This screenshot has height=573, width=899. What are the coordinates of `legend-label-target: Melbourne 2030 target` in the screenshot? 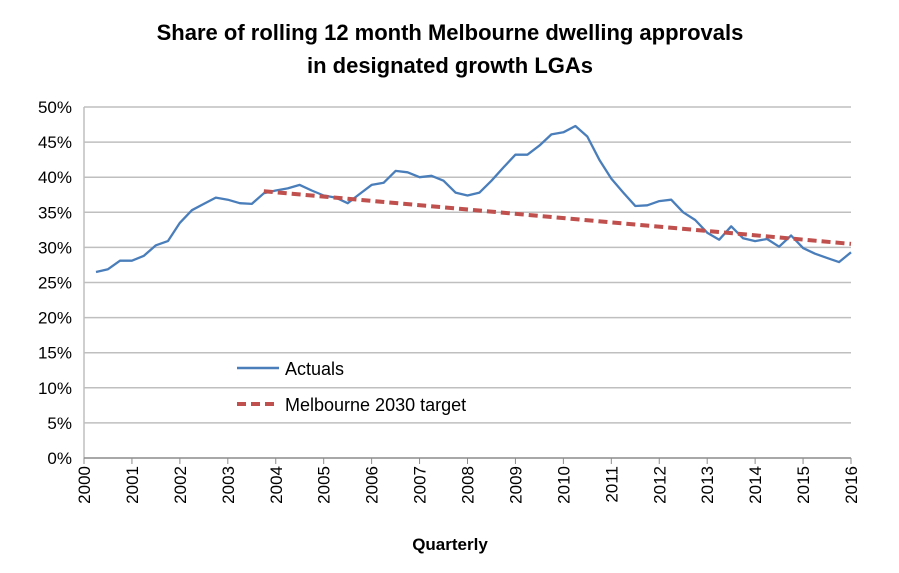 It's located at (375, 405).